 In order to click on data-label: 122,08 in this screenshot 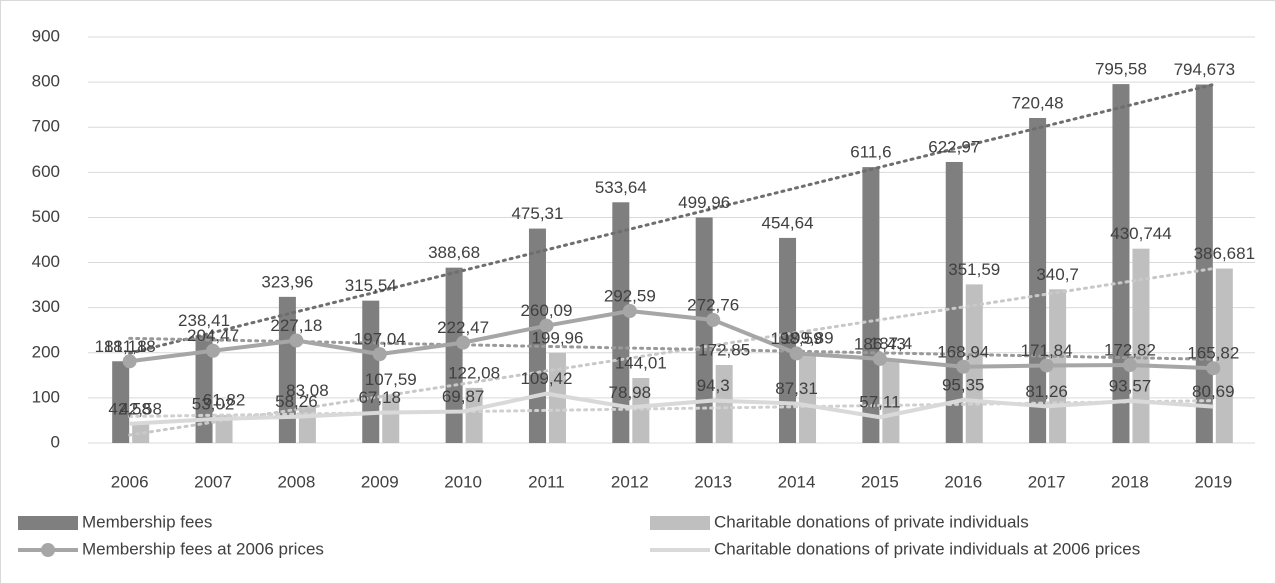, I will do `click(474, 372)`.